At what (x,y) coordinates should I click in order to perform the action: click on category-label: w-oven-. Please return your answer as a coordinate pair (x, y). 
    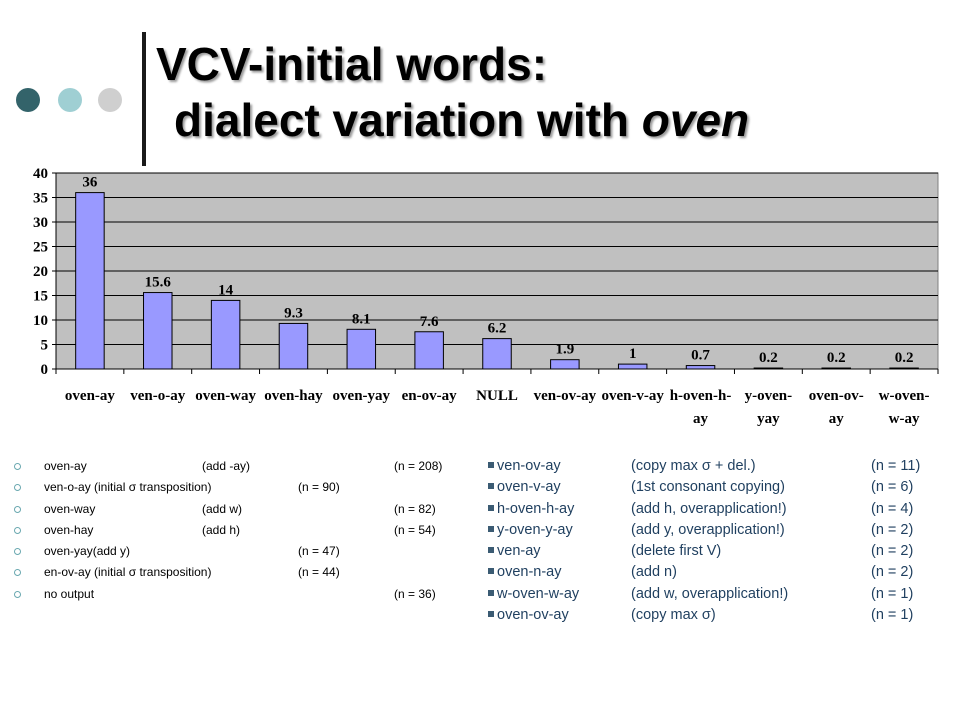
    Looking at the image, I should click on (904, 396).